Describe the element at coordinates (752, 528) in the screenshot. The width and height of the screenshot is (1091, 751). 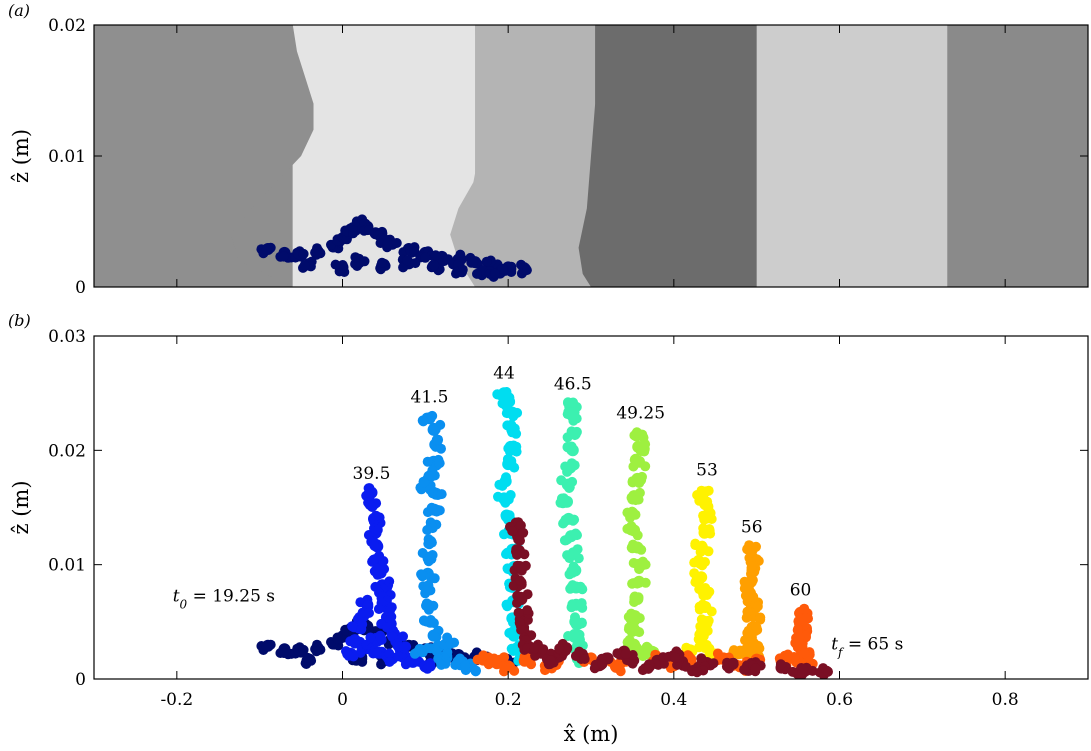
I see `time-annotation: 56` at that location.